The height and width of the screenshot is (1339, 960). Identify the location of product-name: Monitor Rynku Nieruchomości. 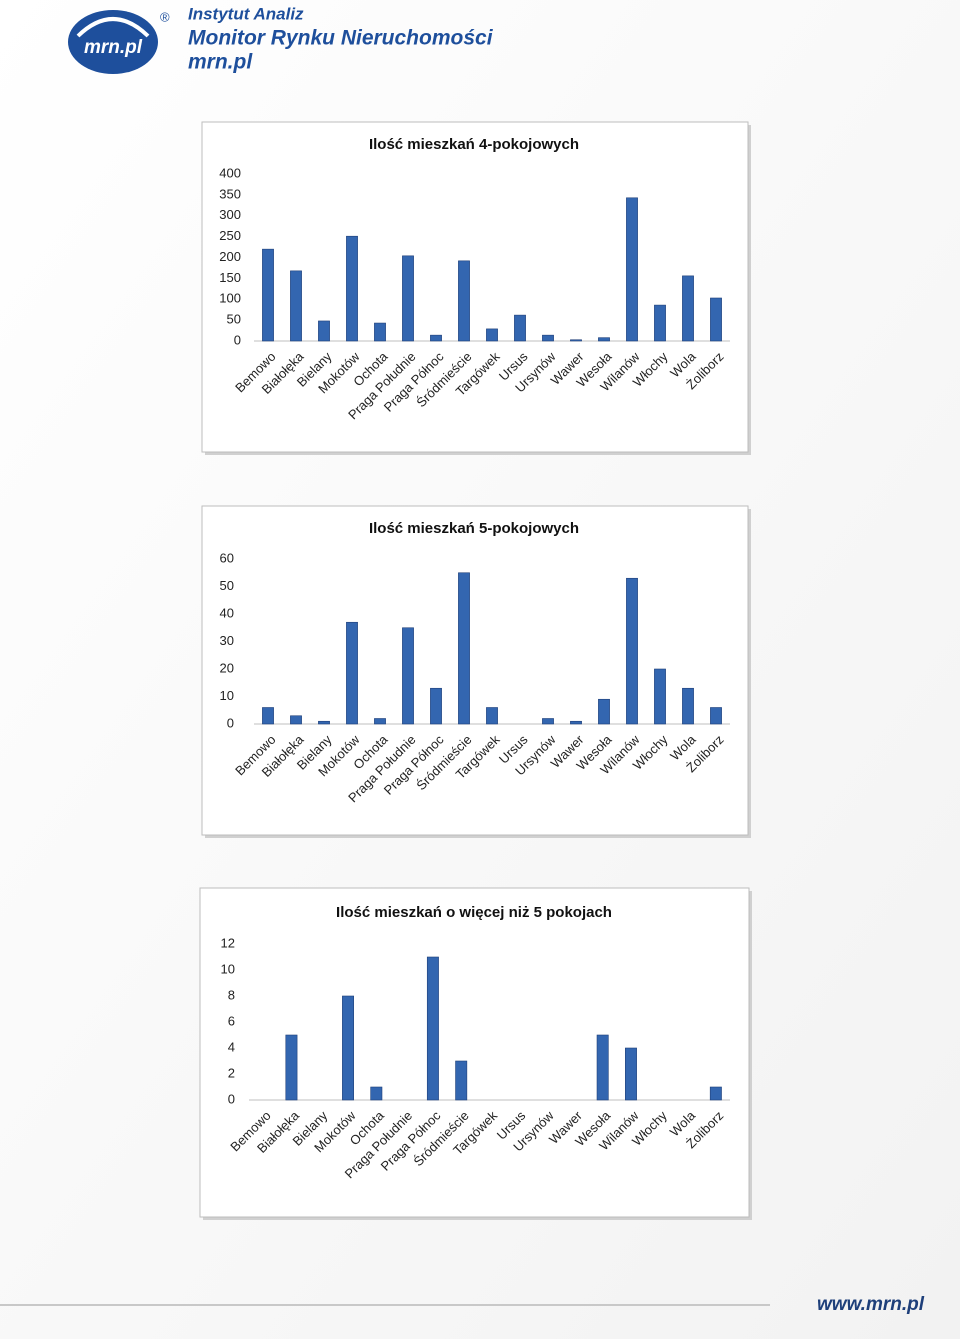
(341, 38).